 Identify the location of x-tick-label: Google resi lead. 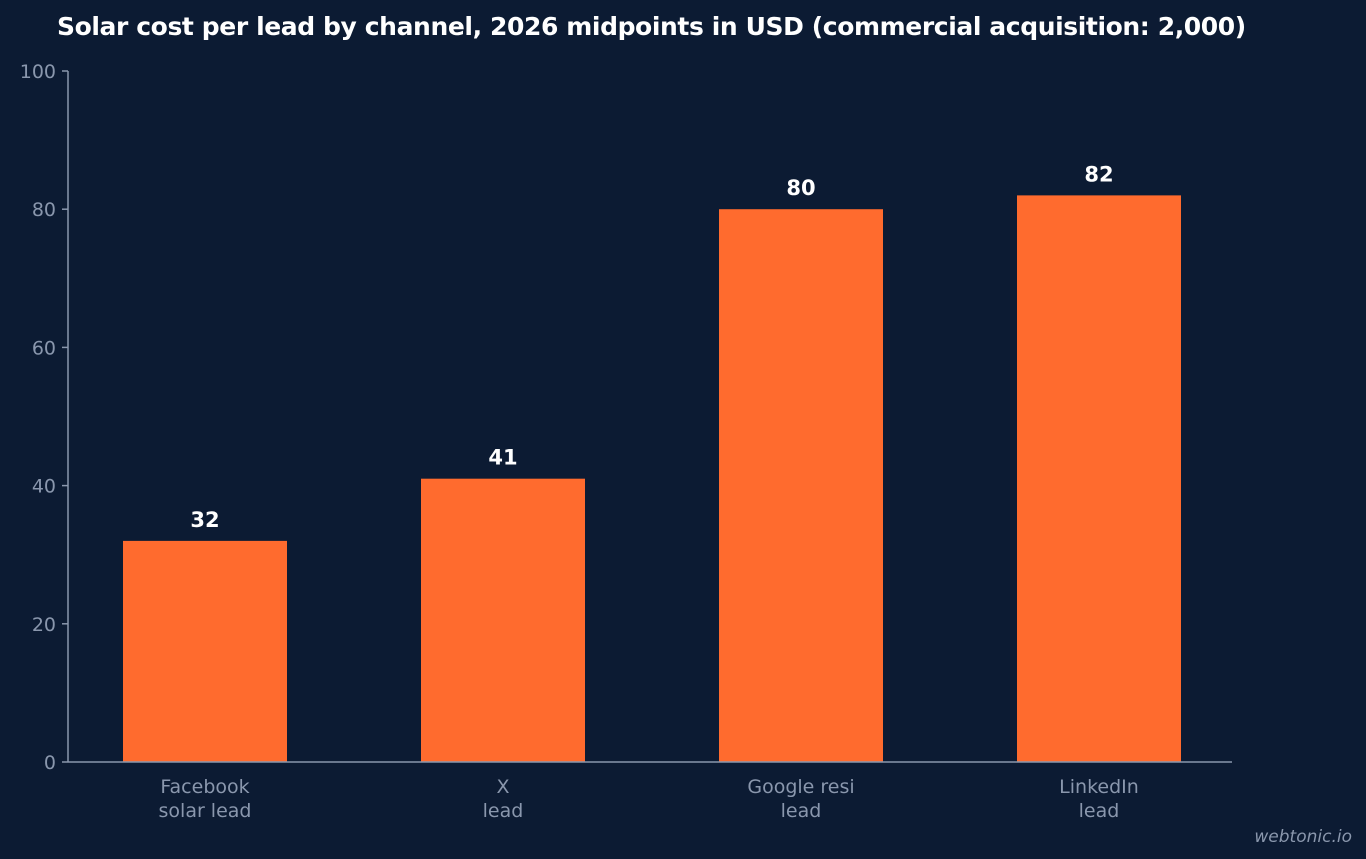
(800, 799).